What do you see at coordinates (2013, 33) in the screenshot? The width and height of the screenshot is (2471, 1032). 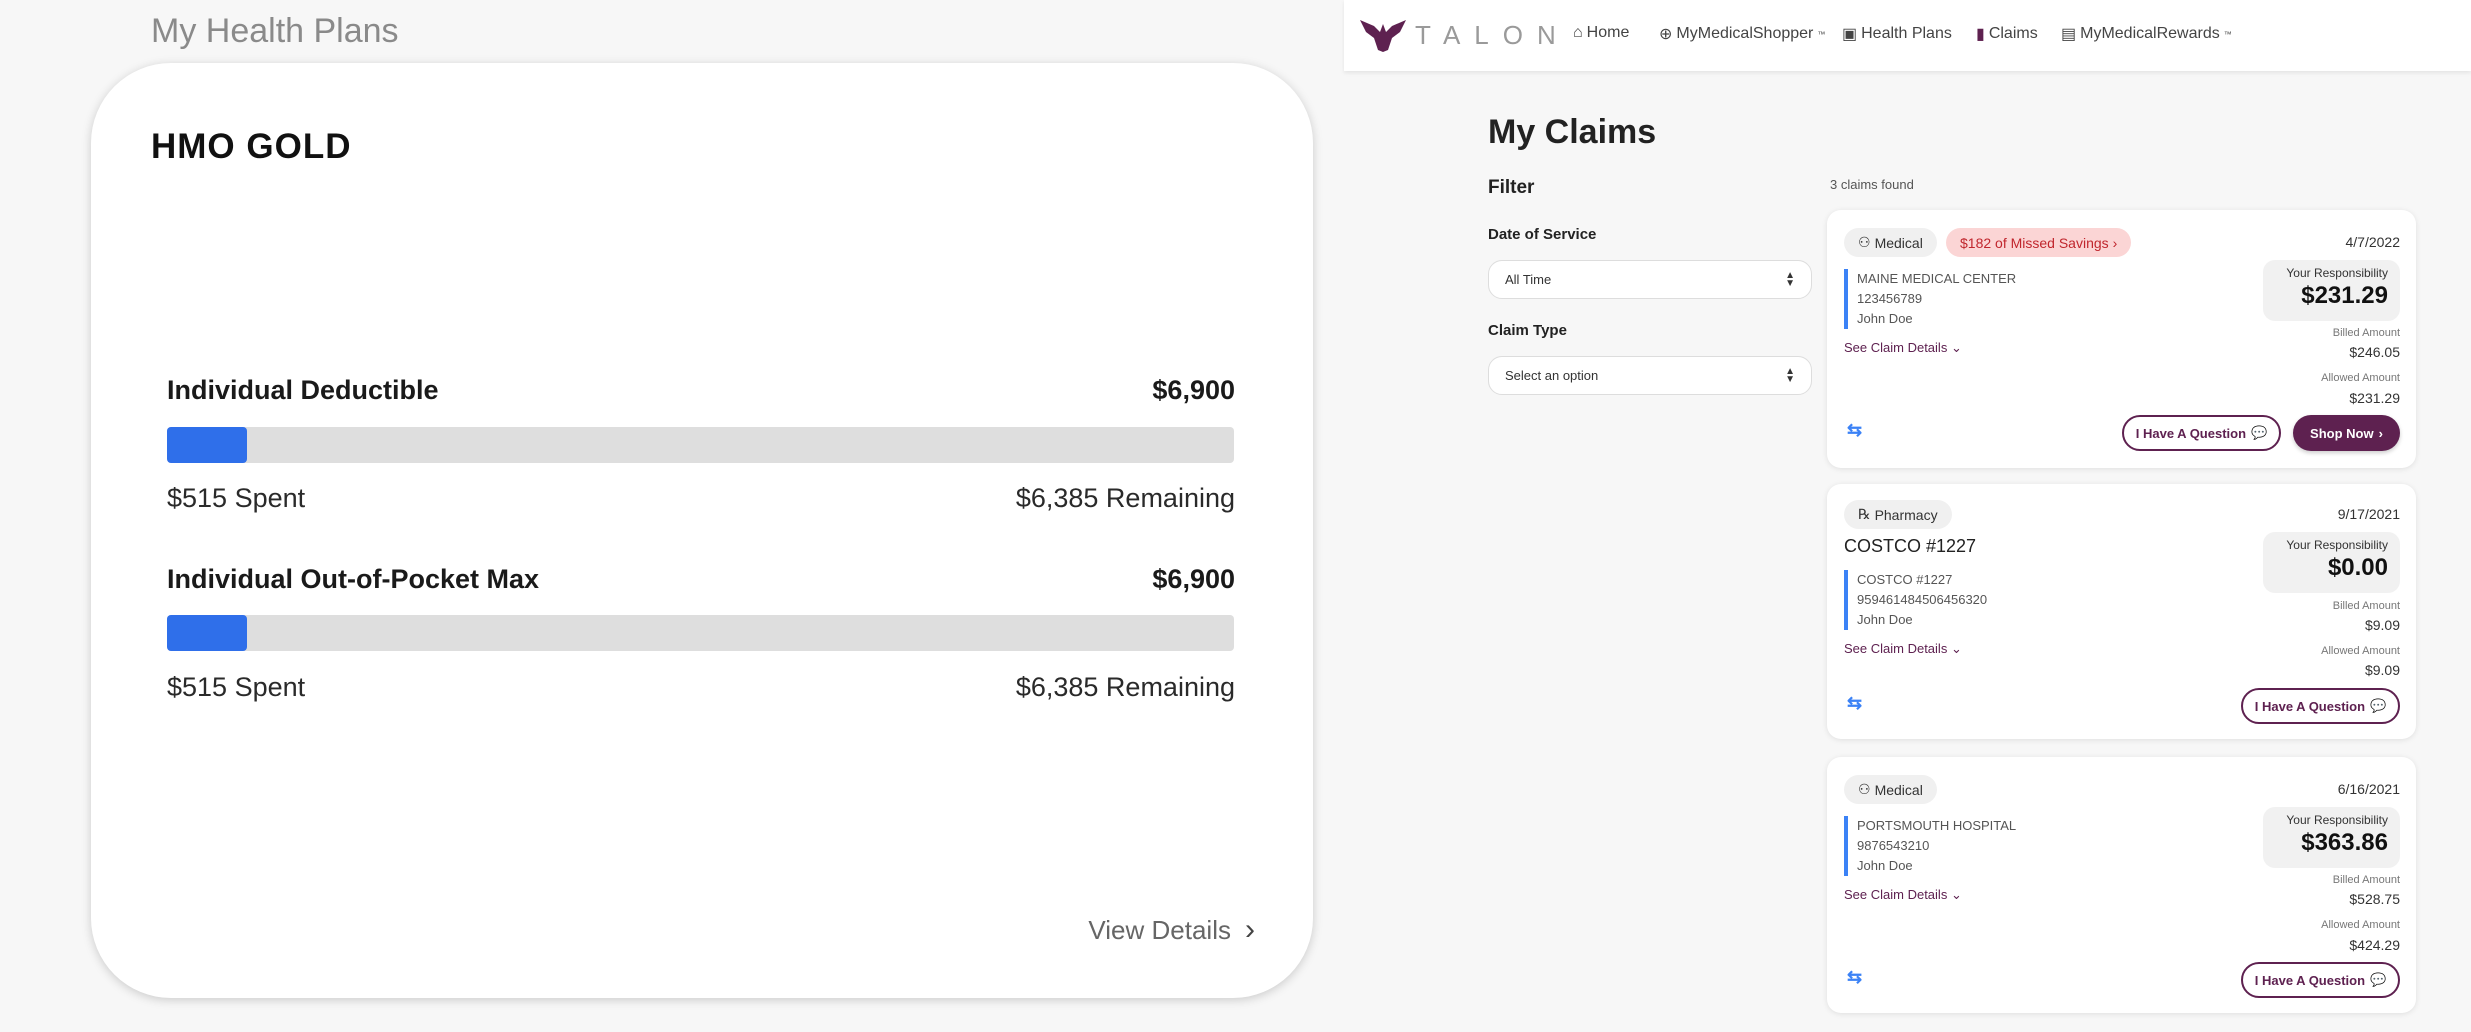 I see `nav-label: Claims` at bounding box center [2013, 33].